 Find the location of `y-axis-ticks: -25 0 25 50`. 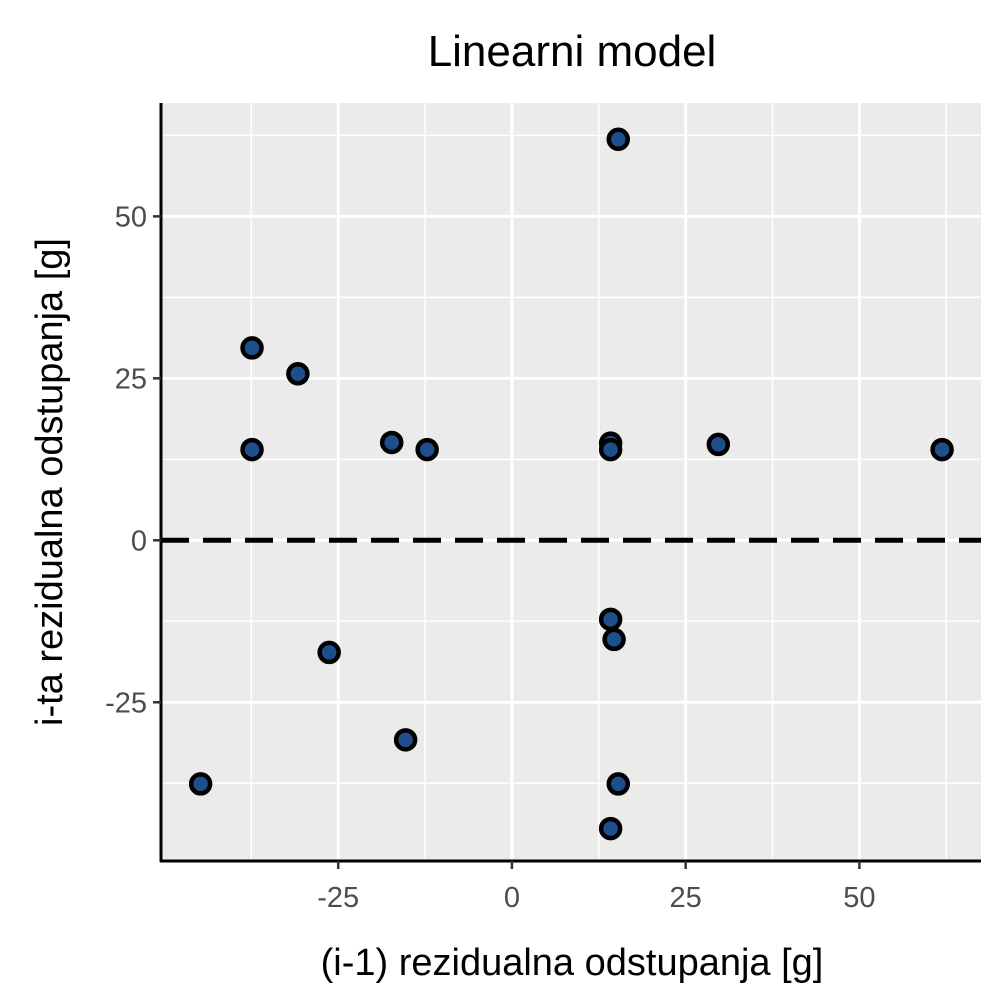

y-axis-ticks: -25 0 25 50 is located at coordinates (133, 460).